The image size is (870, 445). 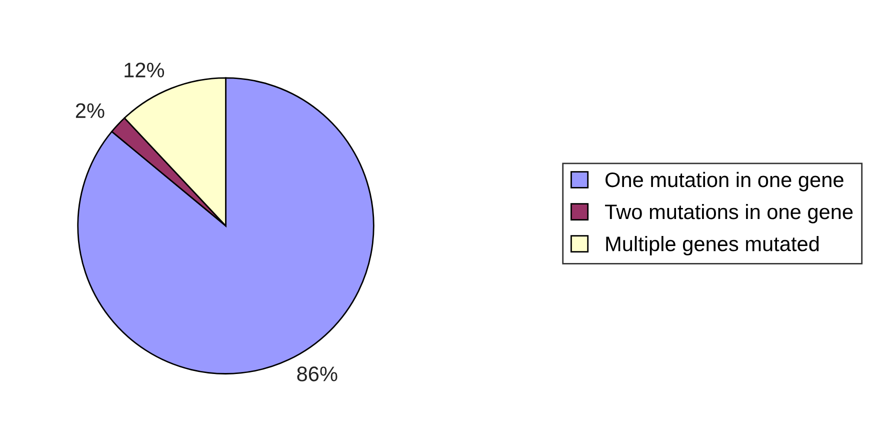 What do you see at coordinates (725, 182) in the screenshot?
I see `legend-label: One mutation in one gene` at bounding box center [725, 182].